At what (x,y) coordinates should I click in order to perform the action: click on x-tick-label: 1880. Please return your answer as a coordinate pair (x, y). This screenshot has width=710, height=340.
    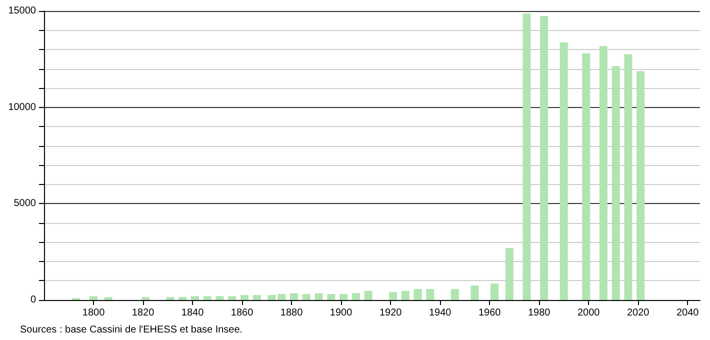
    Looking at the image, I should click on (292, 313).